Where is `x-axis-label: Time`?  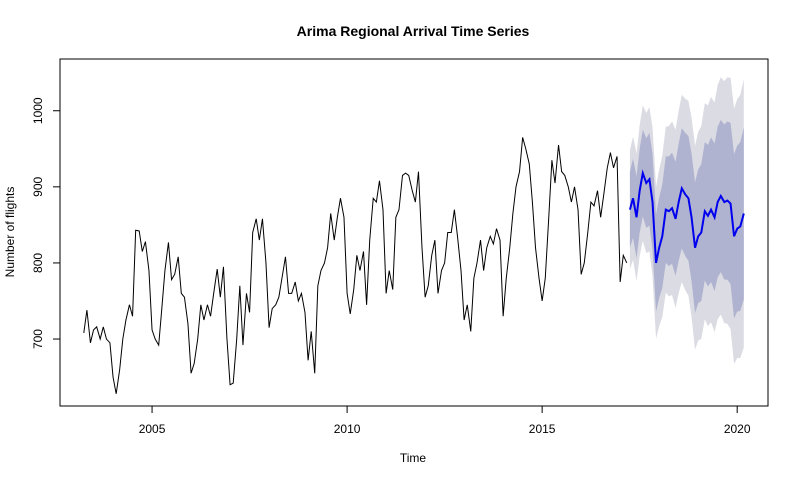
x-axis-label: Time is located at coordinates (413, 458).